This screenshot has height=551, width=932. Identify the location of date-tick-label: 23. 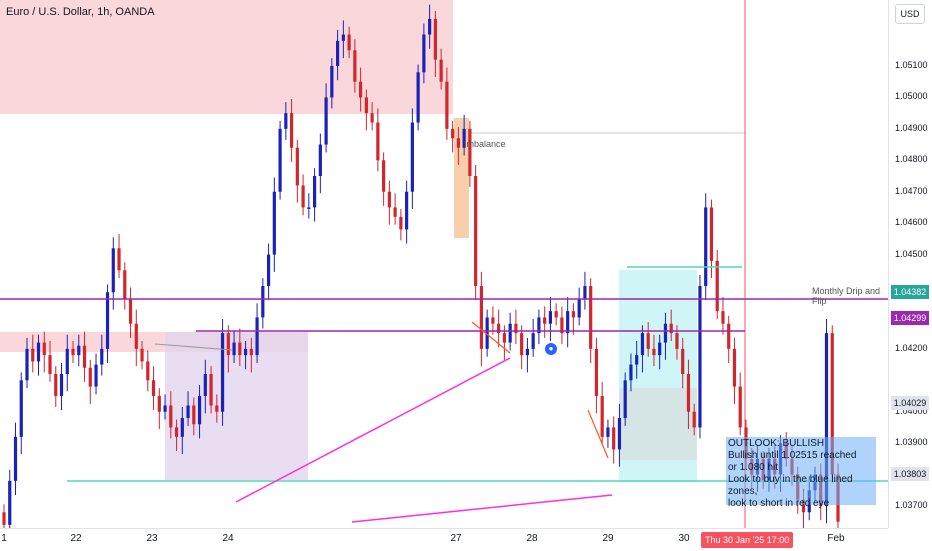
(152, 538).